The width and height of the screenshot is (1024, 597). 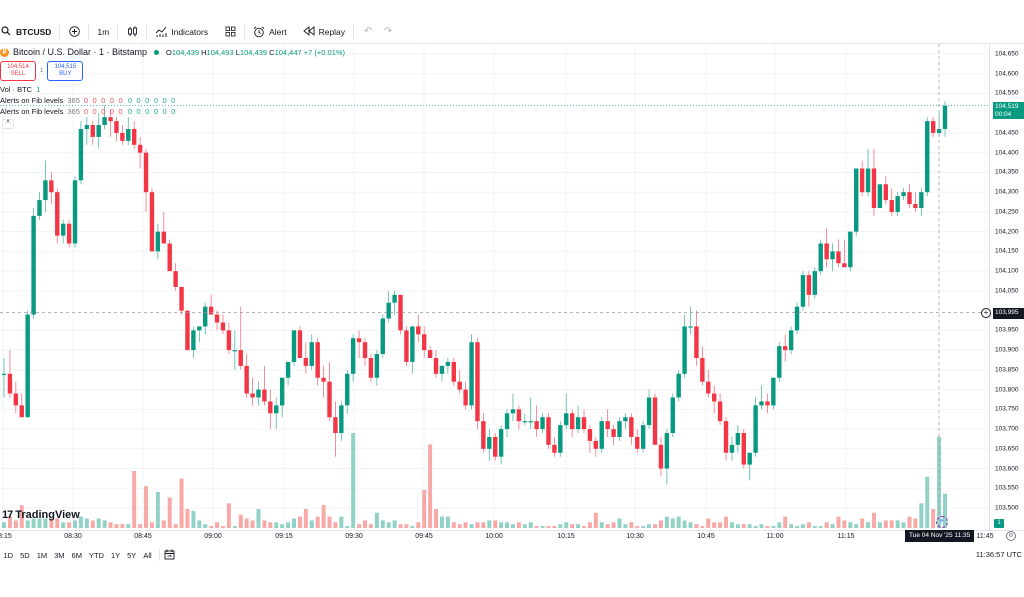 What do you see at coordinates (8, 555) in the screenshot?
I see `range-button-1d: 1D` at bounding box center [8, 555].